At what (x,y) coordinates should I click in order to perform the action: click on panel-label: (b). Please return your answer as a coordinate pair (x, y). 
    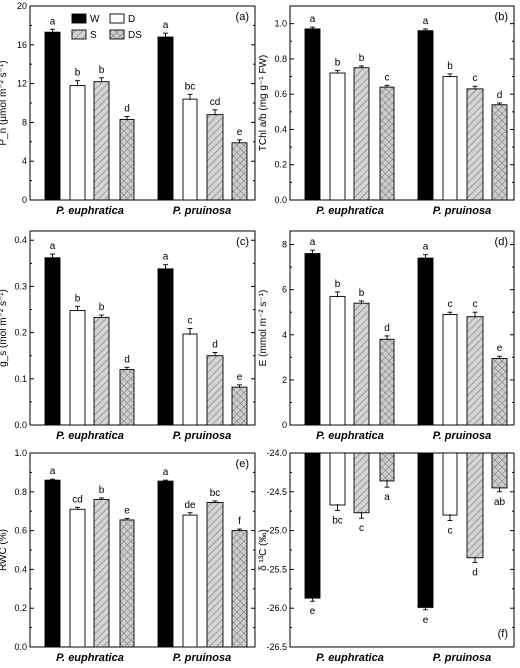
    Looking at the image, I should click on (501, 17).